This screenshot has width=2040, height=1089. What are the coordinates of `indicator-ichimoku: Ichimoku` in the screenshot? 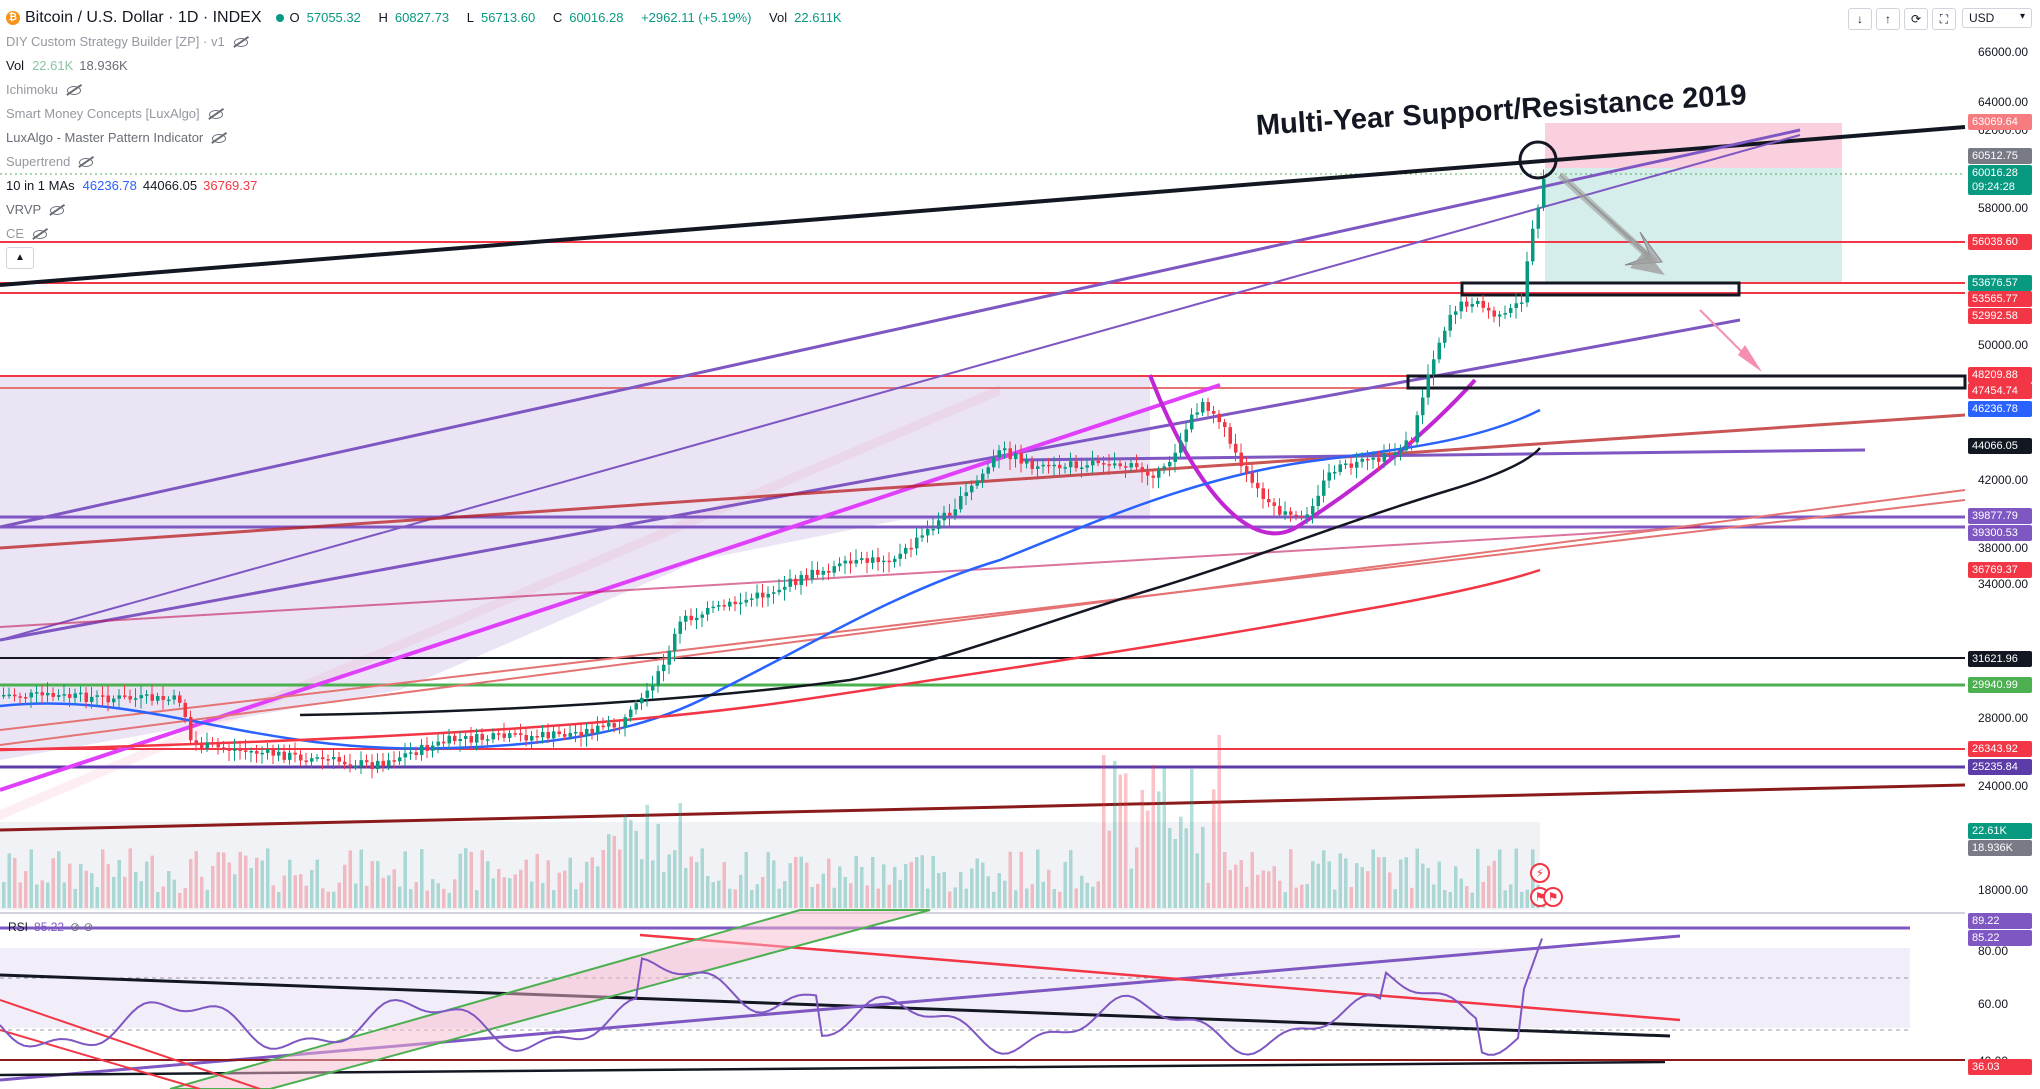 It's located at (431, 90).